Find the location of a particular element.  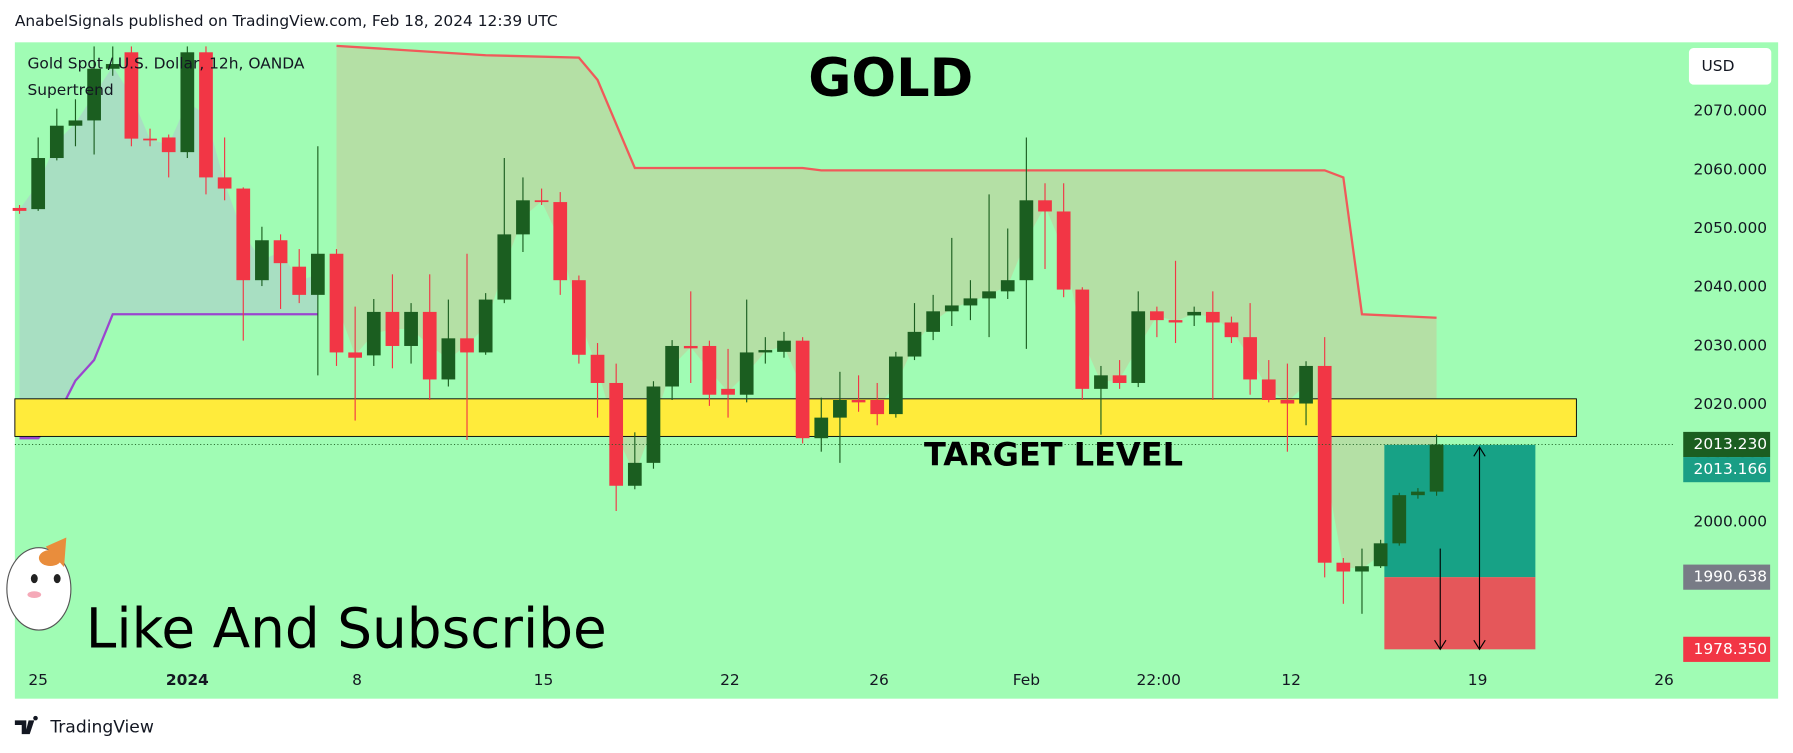

x-tick-label: 22:00 is located at coordinates (1159, 680).